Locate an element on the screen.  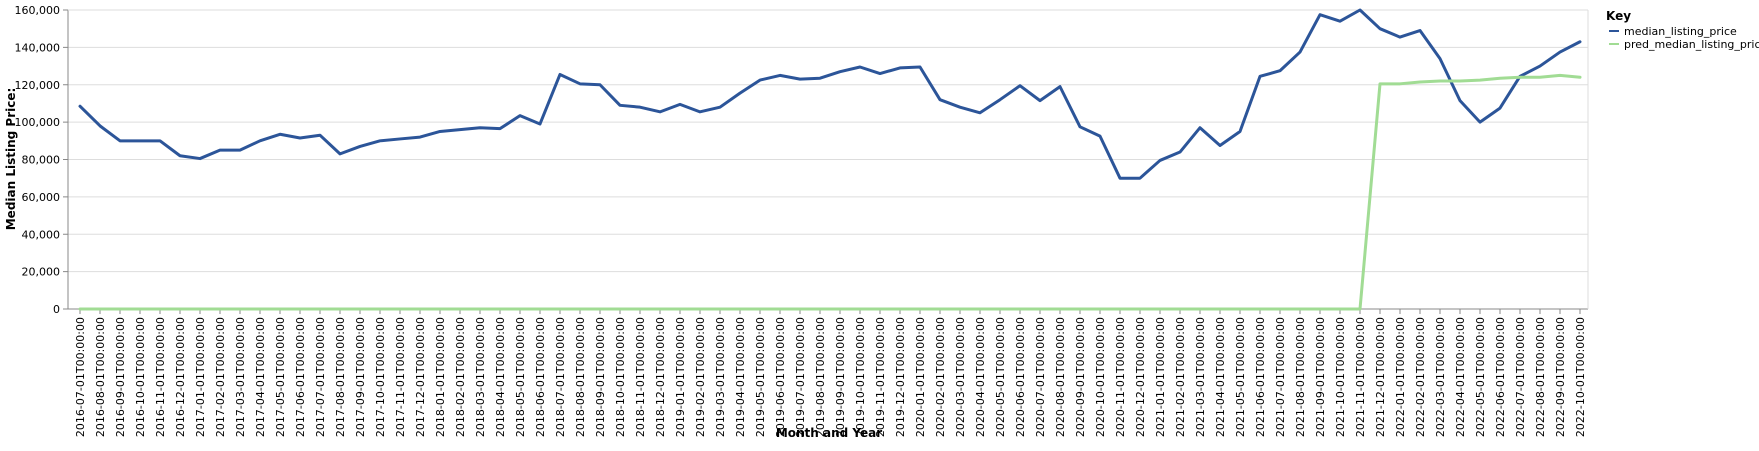
x-tick-label: 2017-01-01T00:00:00 is located at coordinates (200, 377).